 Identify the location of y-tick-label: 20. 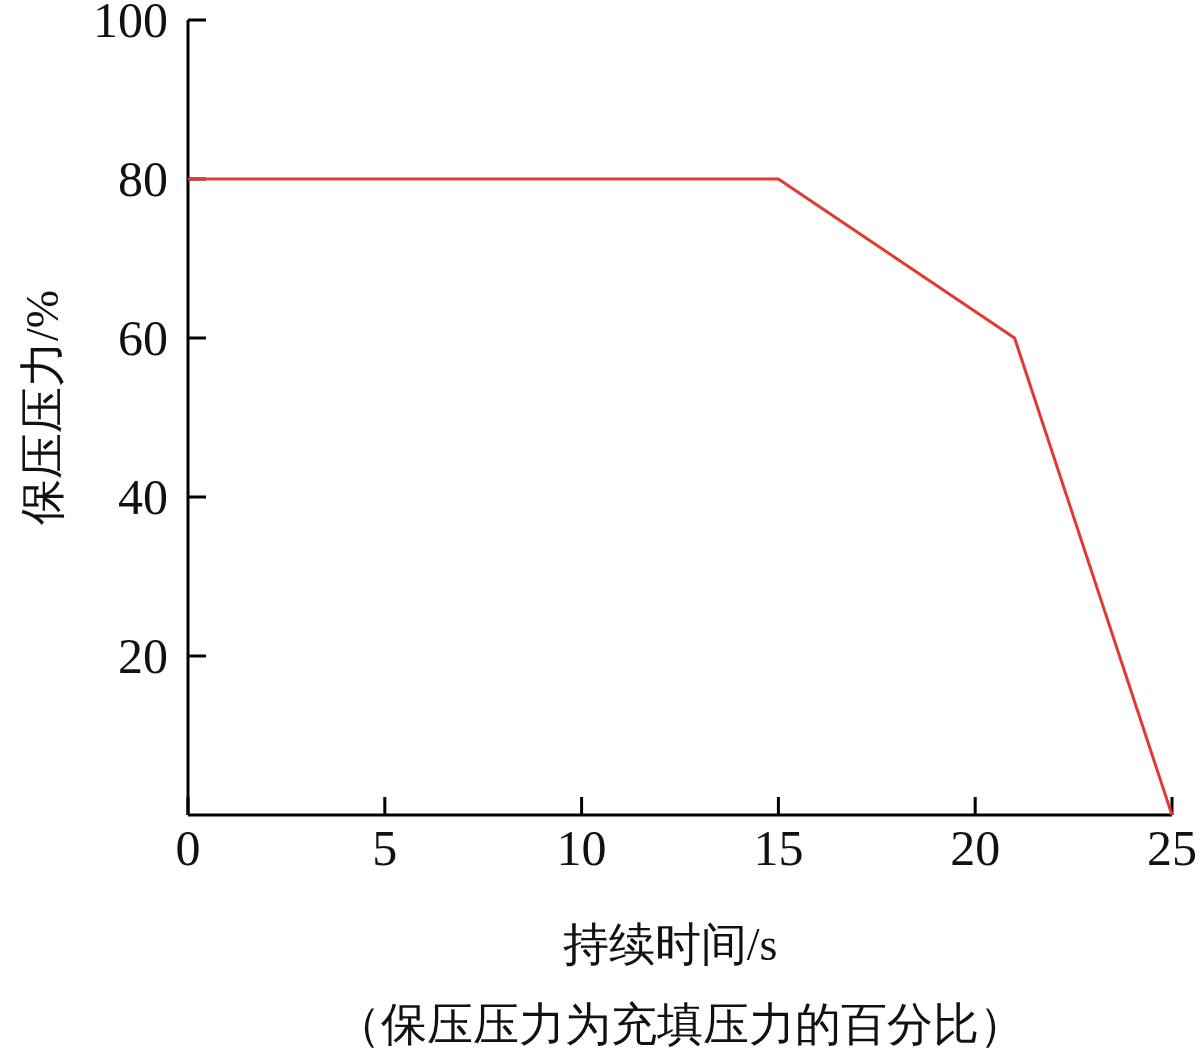
(143, 656).